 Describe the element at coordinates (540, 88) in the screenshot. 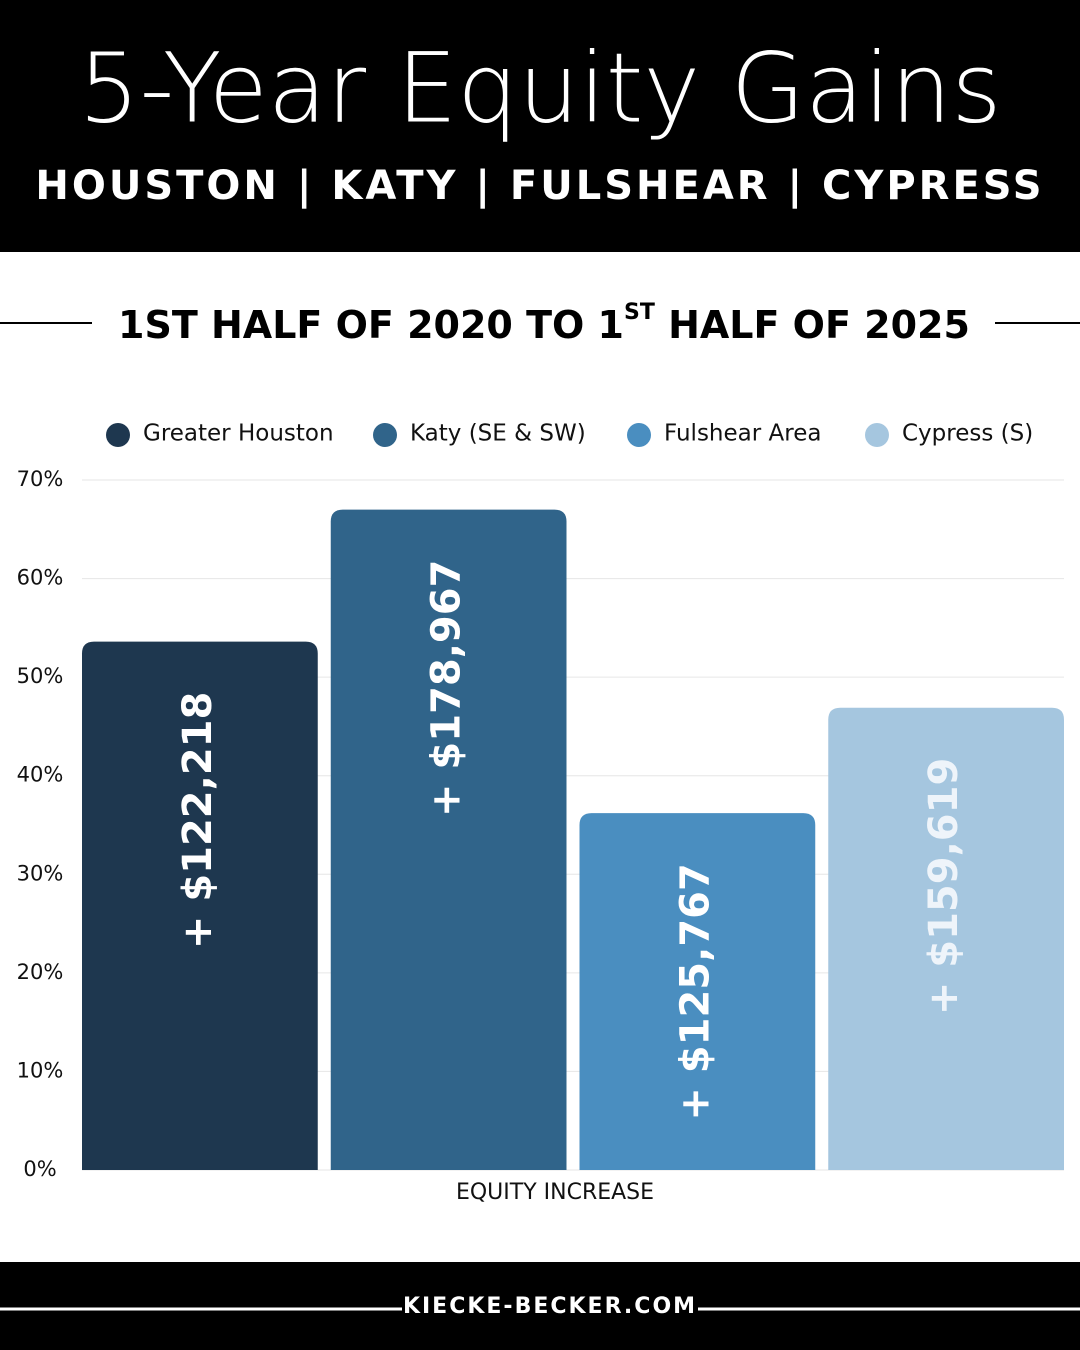

I see `header-title: 5-Year Equity Gains` at that location.